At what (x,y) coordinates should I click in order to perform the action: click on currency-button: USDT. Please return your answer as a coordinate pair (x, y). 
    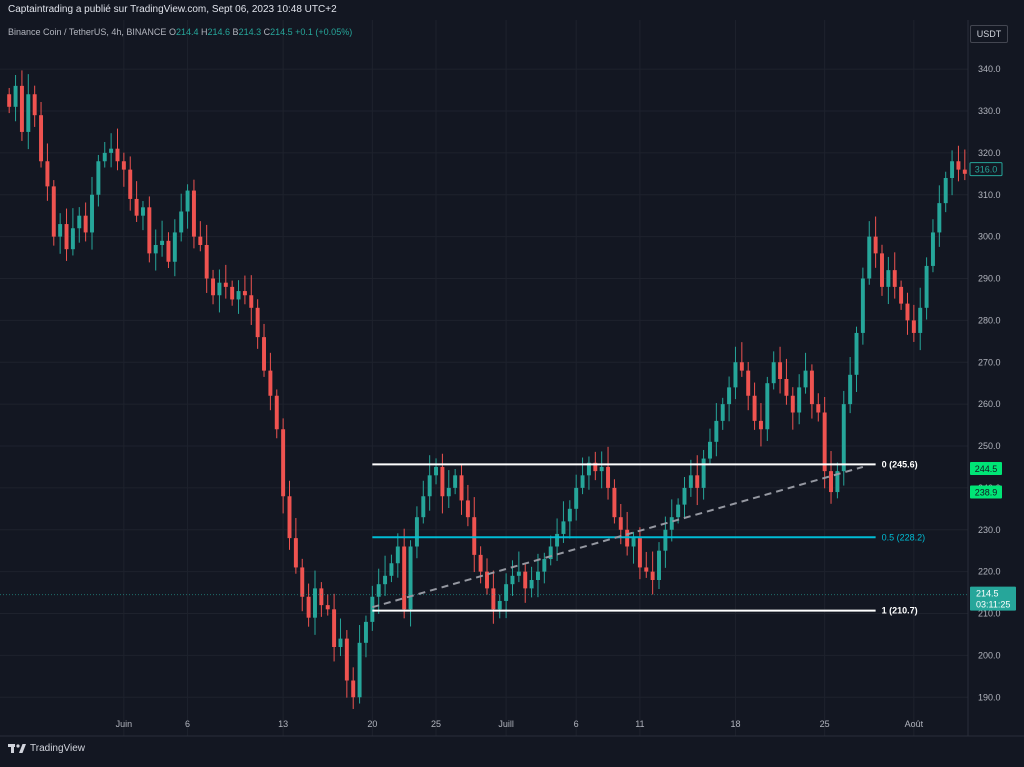
    Looking at the image, I should click on (989, 34).